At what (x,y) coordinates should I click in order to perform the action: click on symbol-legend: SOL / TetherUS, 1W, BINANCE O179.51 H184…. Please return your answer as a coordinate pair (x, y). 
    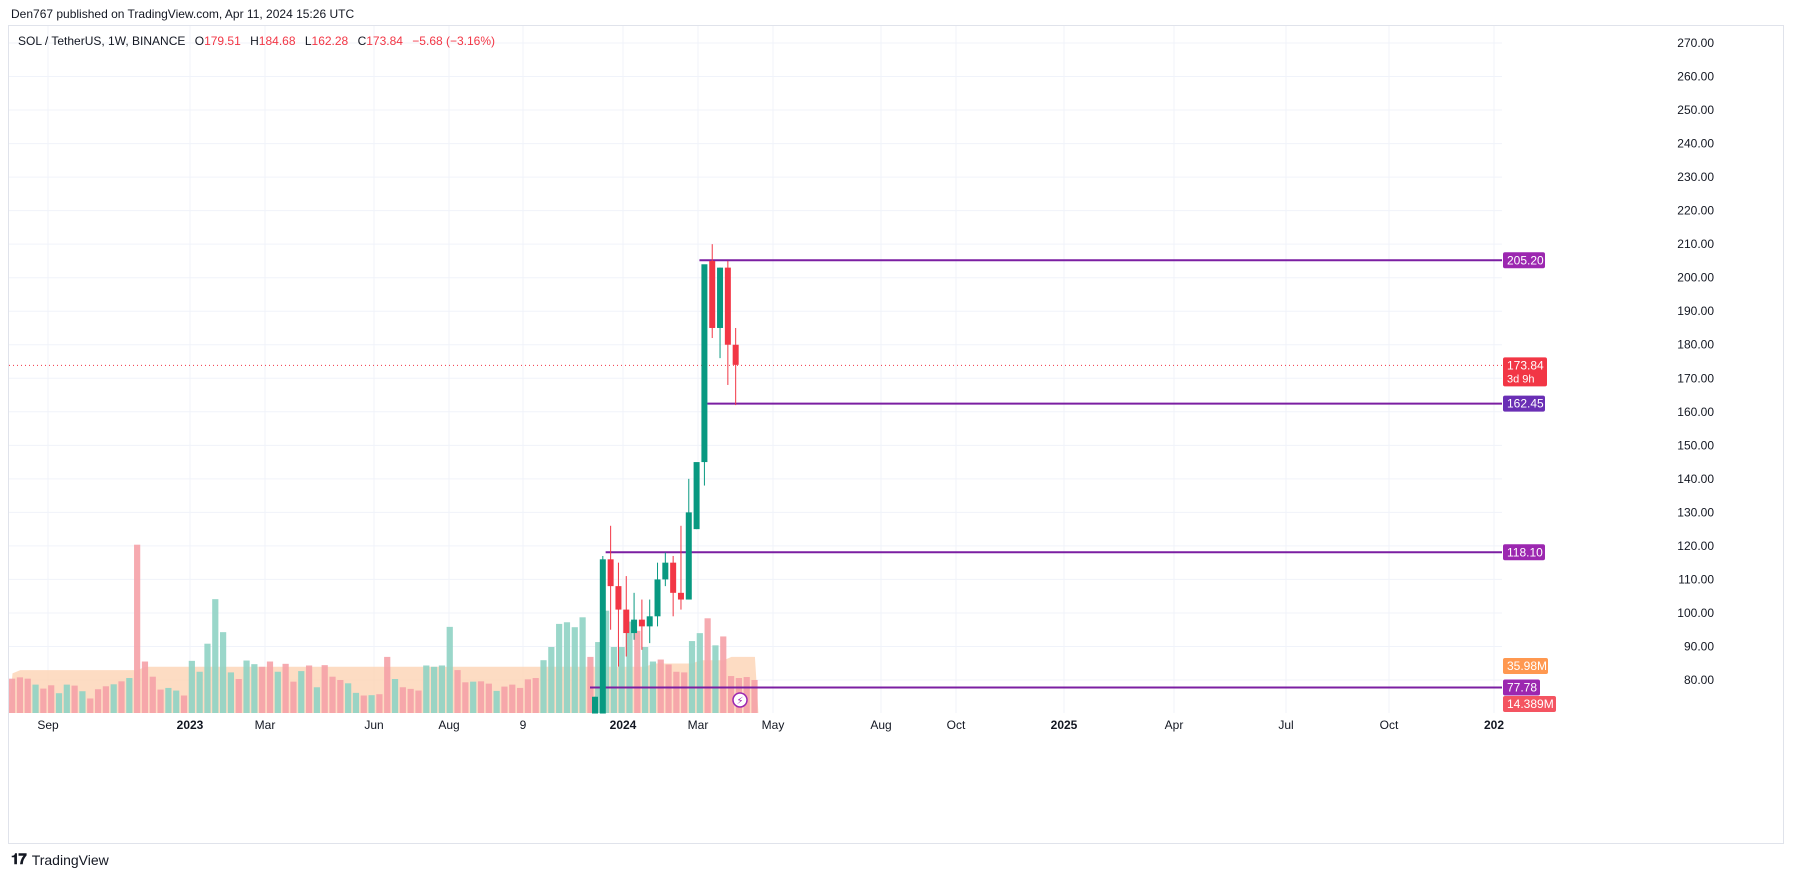
    Looking at the image, I should click on (256, 41).